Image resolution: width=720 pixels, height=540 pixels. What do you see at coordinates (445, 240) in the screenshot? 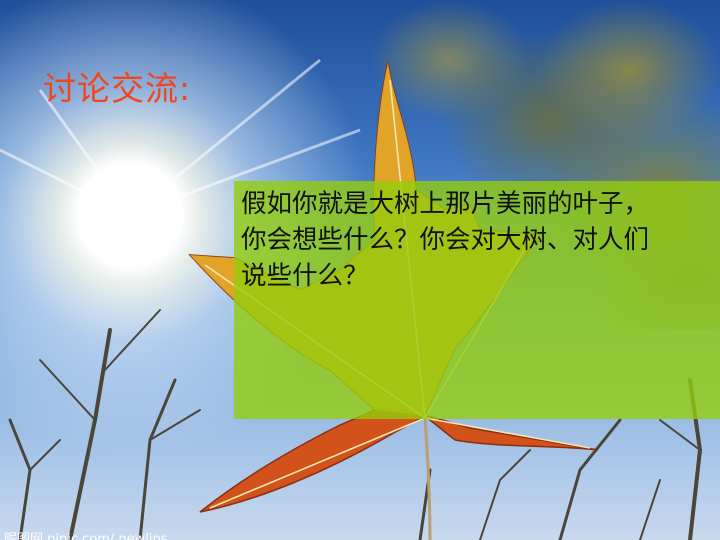
I see `question-text: 假如你就是大树上那片美丽的叶子，你会想些什么？你会对大树、对人们说些什么？` at bounding box center [445, 240].